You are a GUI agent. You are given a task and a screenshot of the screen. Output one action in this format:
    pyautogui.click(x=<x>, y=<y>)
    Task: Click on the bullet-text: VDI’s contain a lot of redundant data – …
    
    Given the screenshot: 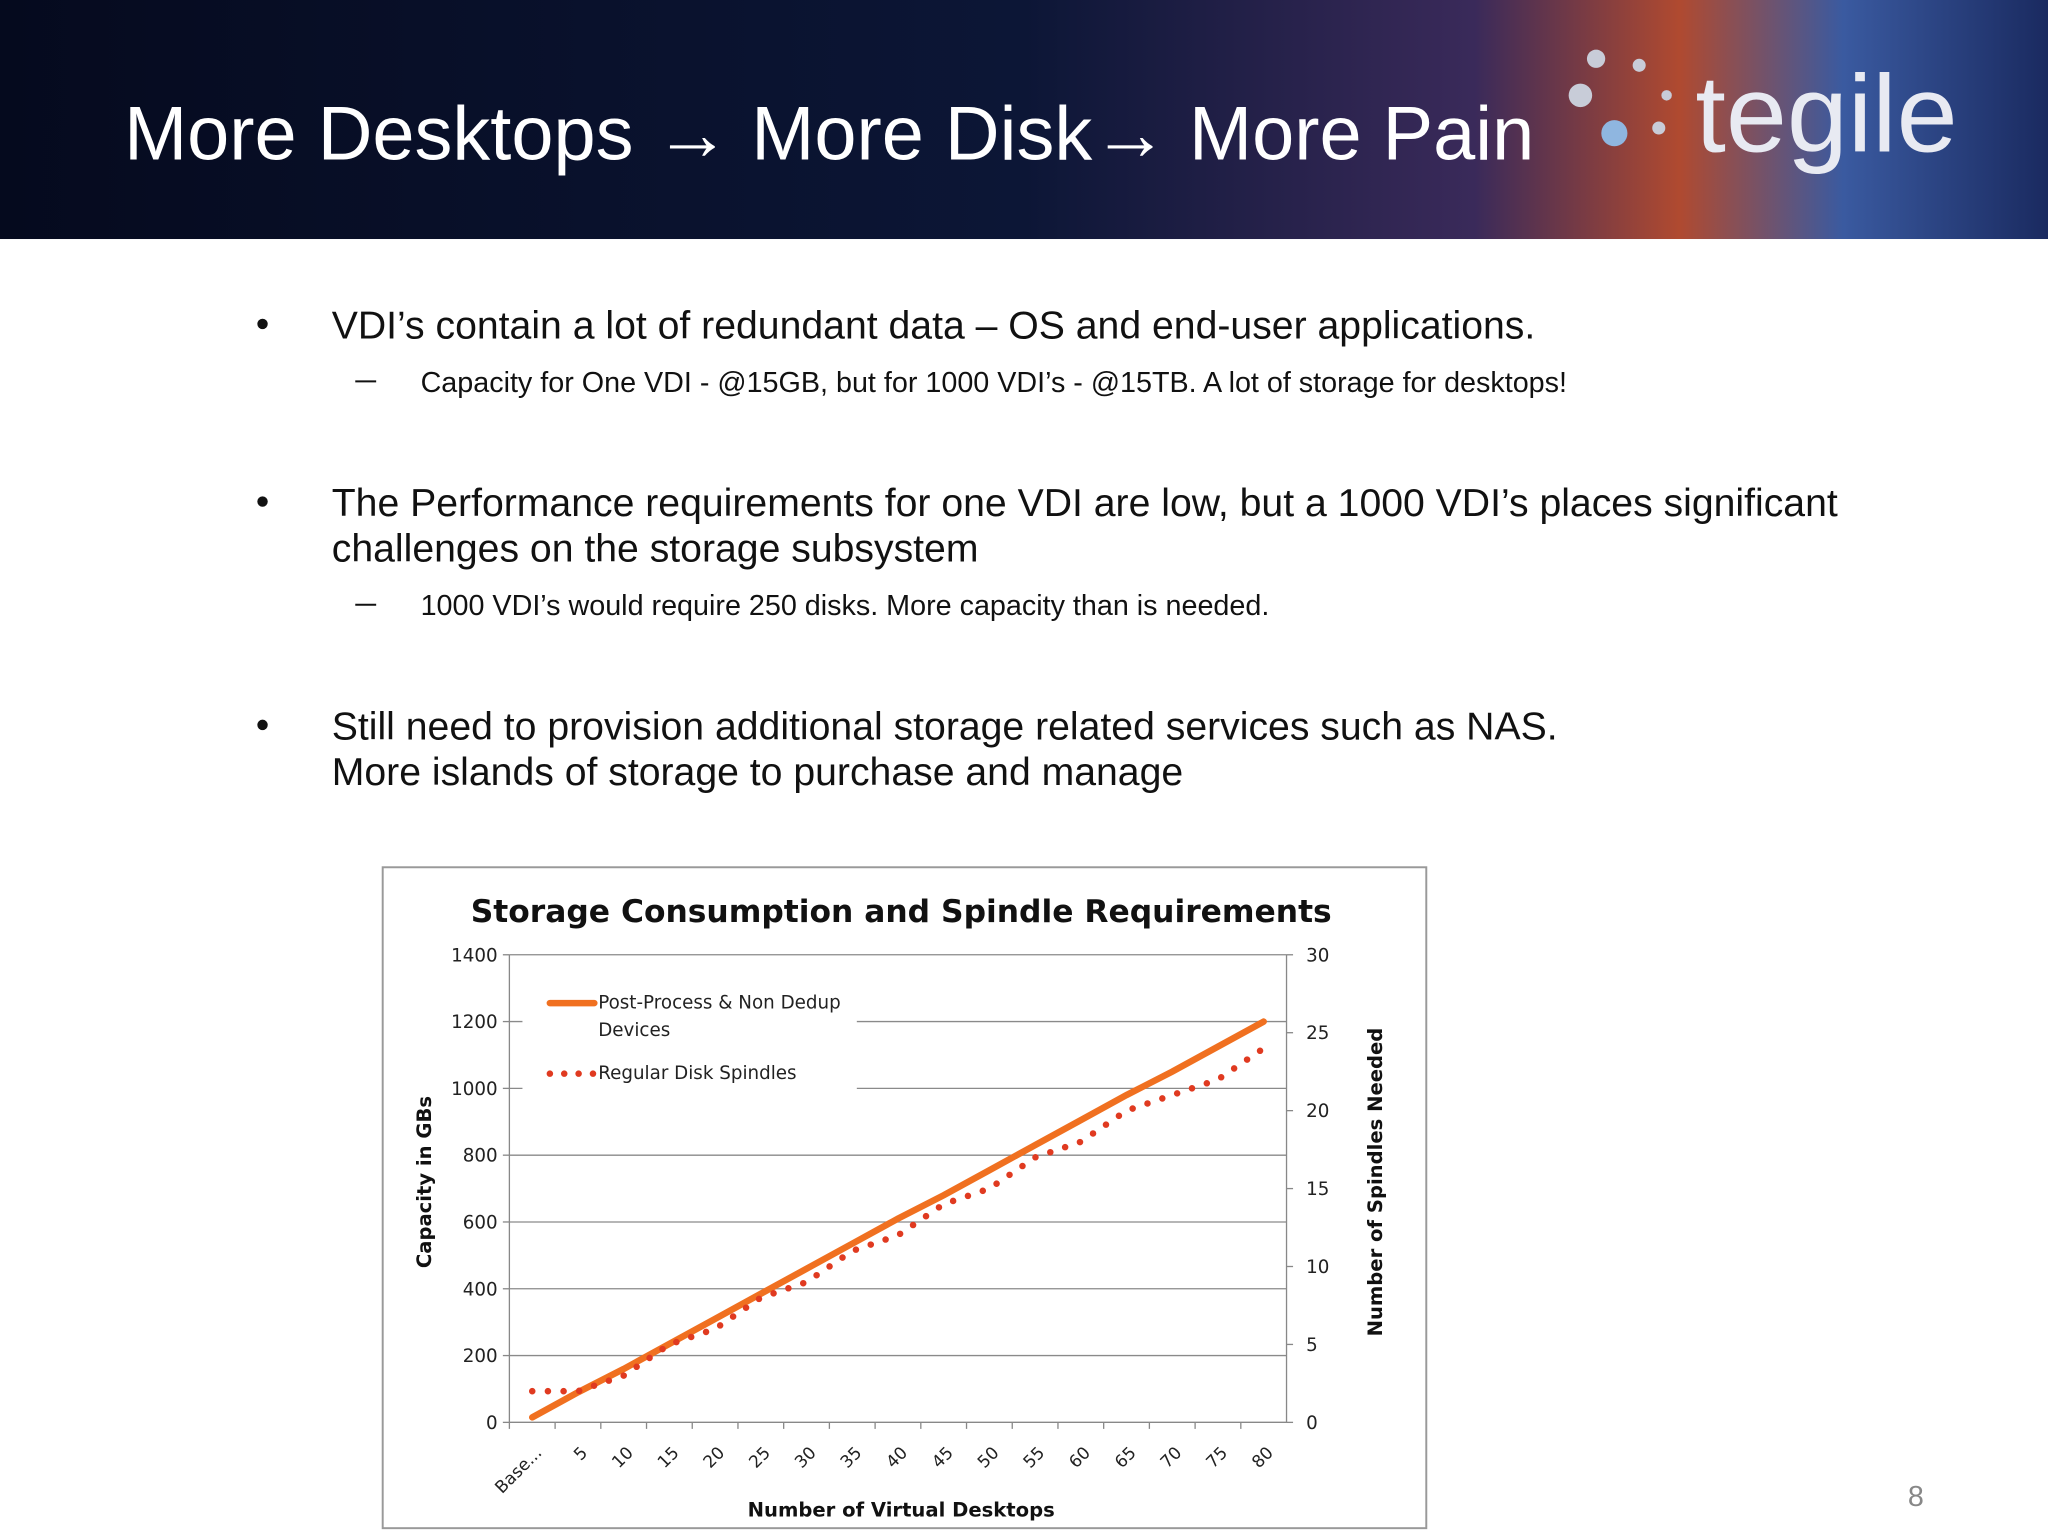 What is the action you would take?
    pyautogui.click(x=934, y=325)
    